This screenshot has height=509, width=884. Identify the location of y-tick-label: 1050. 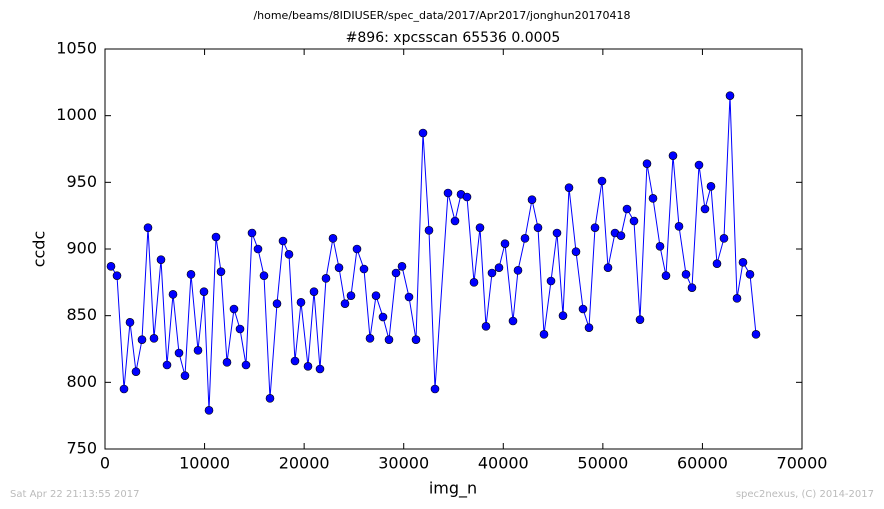
(76, 48).